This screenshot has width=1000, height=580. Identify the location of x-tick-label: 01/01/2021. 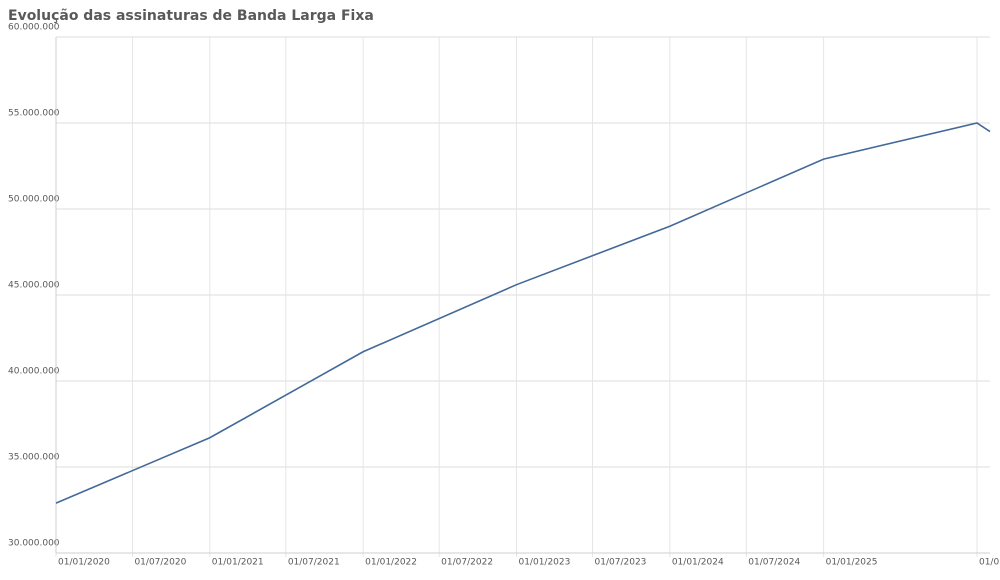
(238, 563).